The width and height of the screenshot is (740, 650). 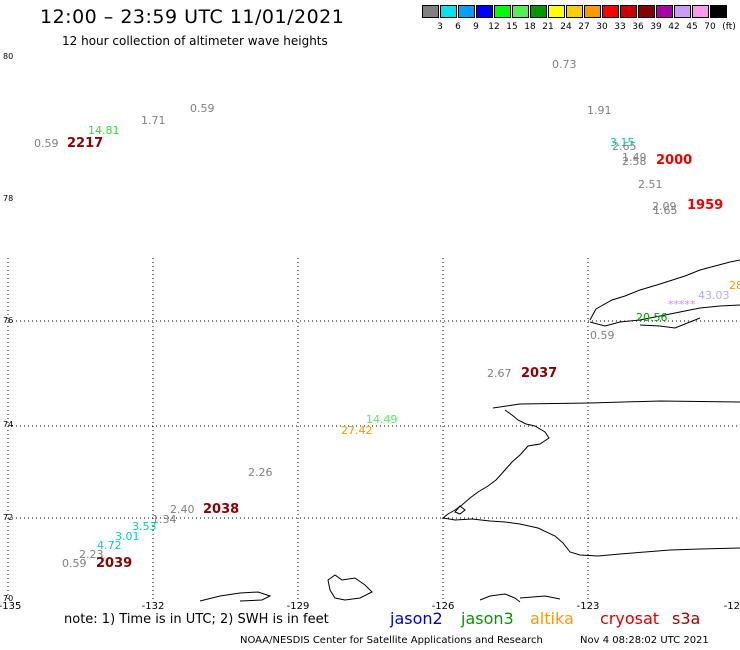 What do you see at coordinates (153, 606) in the screenshot?
I see `lon-label: -132` at bounding box center [153, 606].